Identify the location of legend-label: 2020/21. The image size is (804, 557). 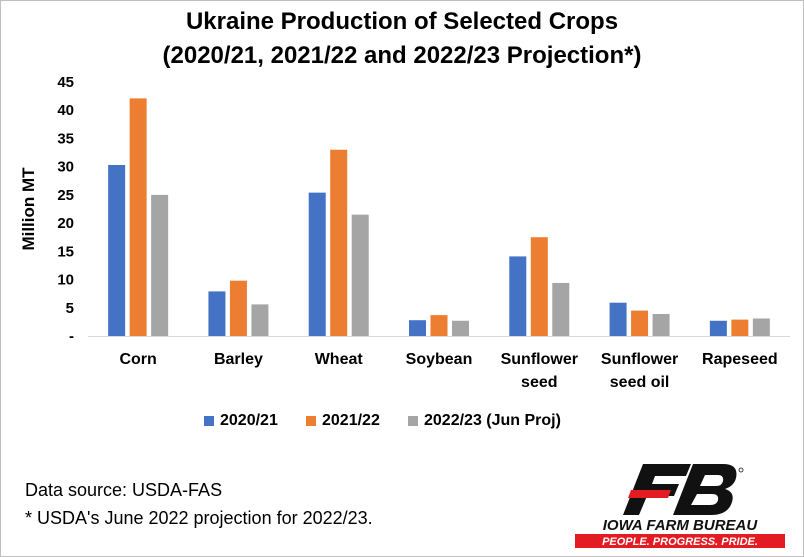
(249, 420).